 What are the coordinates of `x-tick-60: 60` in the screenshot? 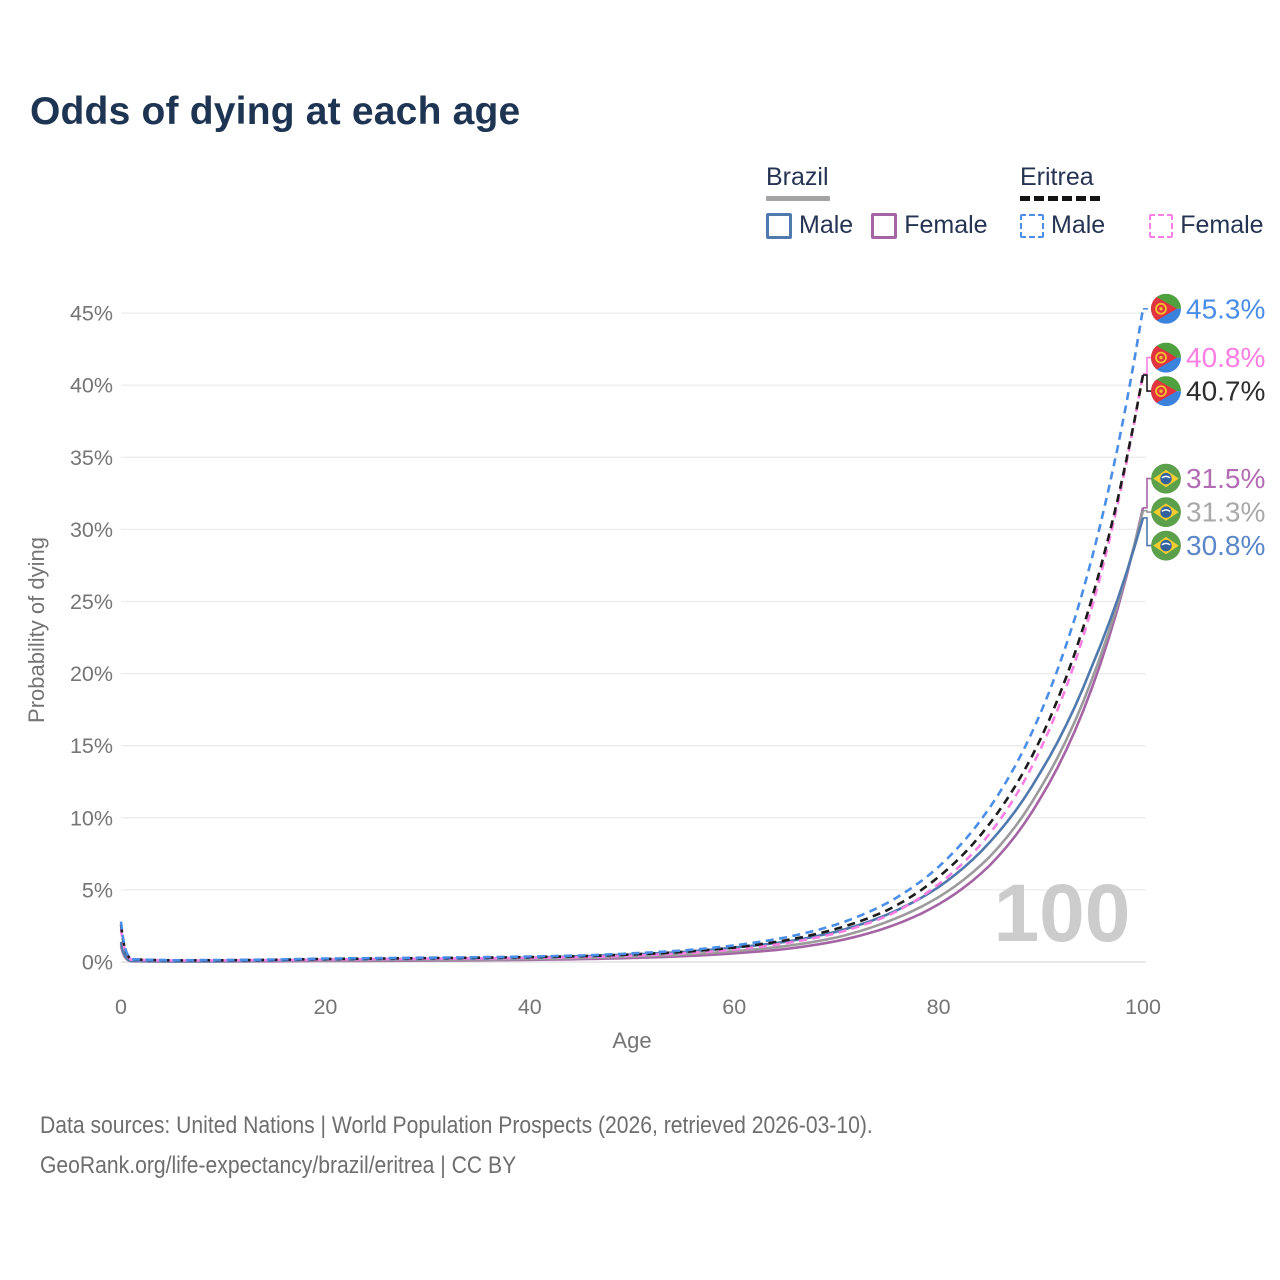 It's located at (734, 1007).